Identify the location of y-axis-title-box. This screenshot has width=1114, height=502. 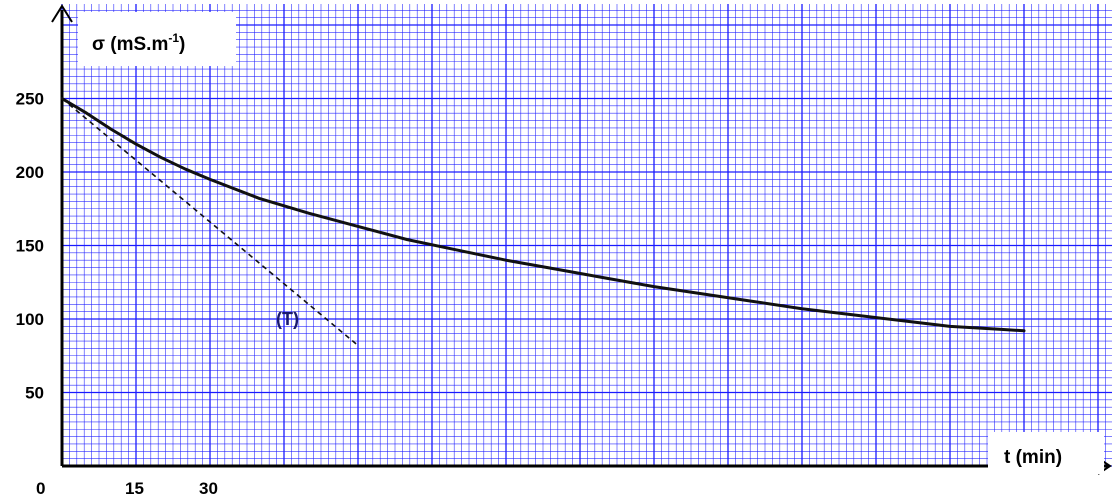
(157, 39).